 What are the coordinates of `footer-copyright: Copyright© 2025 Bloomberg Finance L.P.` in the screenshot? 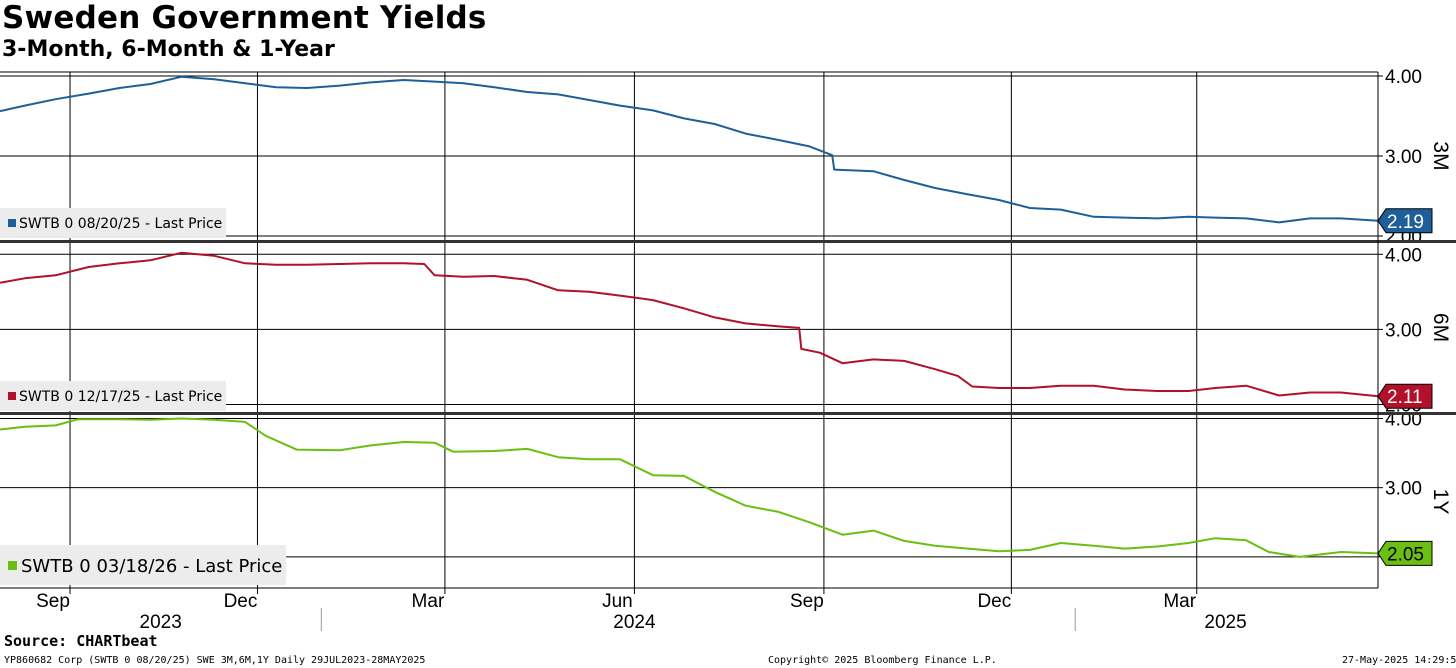 It's located at (882, 660).